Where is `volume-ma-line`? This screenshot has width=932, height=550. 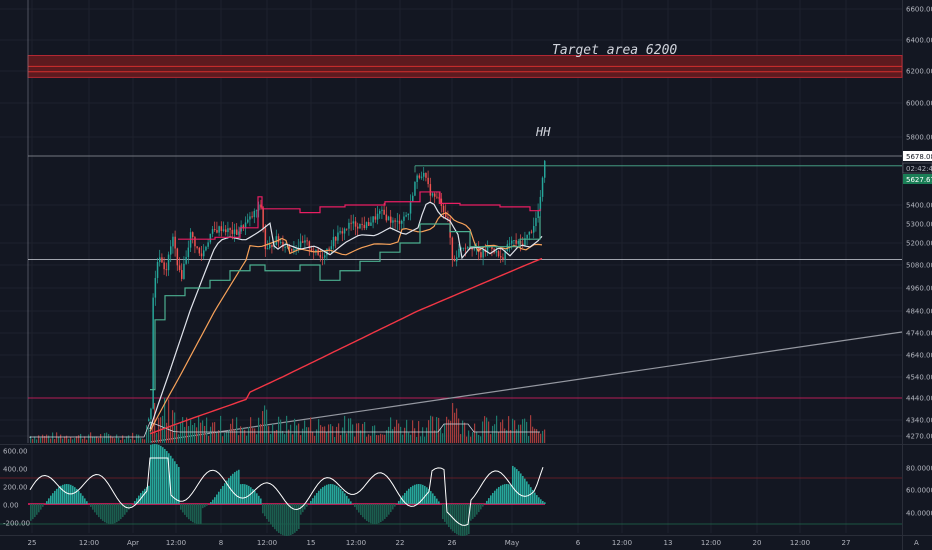
volume-ma-line is located at coordinates (284, 429).